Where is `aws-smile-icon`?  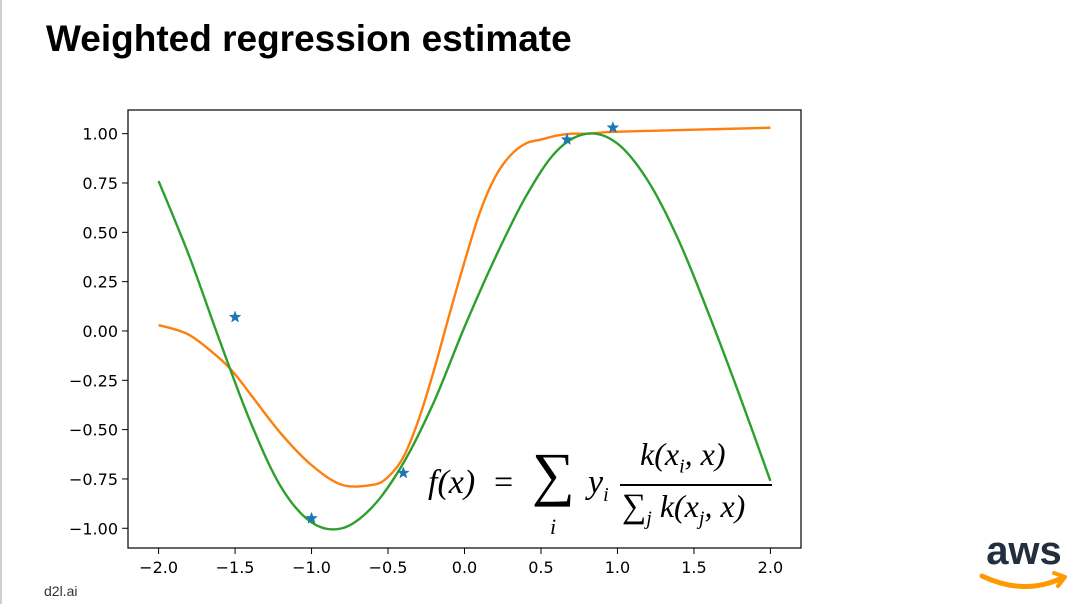 aws-smile-icon is located at coordinates (1022, 581).